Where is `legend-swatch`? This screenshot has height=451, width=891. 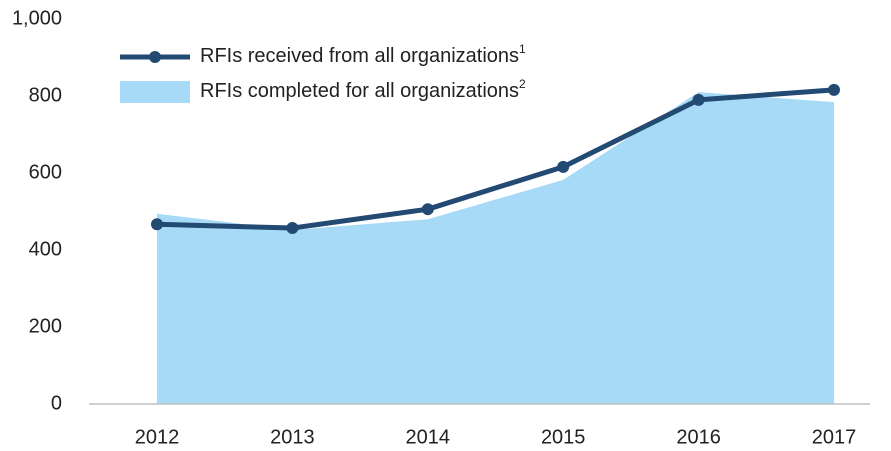 legend-swatch is located at coordinates (155, 92).